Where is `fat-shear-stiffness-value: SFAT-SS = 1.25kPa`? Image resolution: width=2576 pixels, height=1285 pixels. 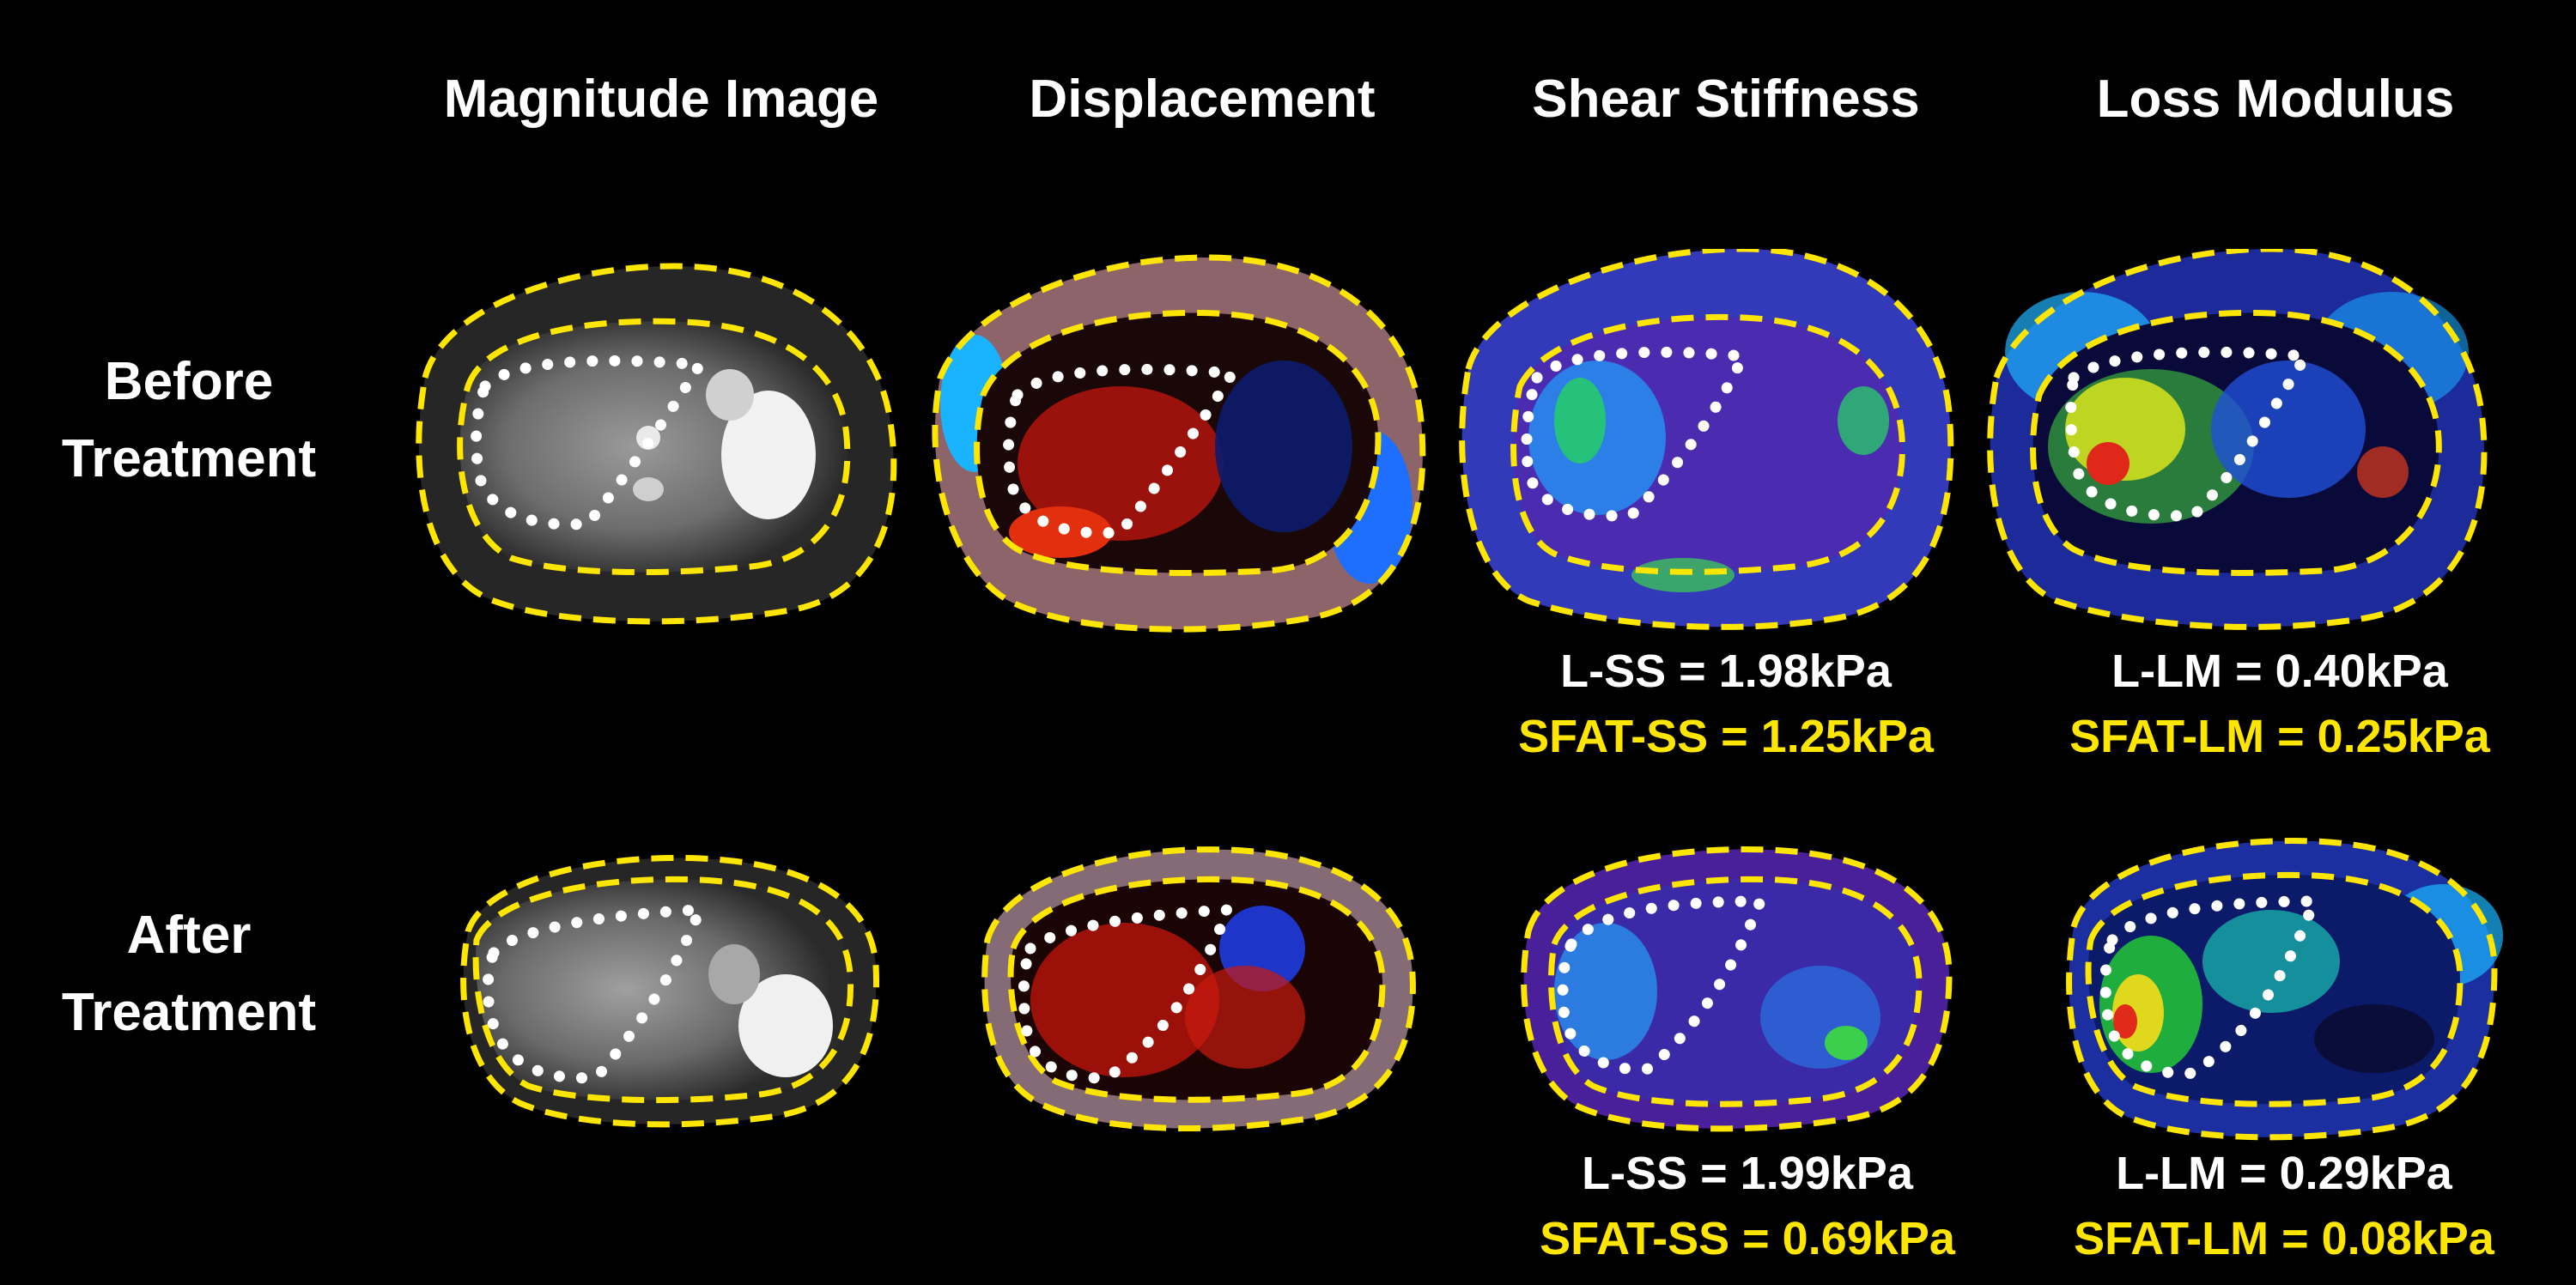
fat-shear-stiffness-value: SFAT-SS = 1.25kPa is located at coordinates (1726, 736).